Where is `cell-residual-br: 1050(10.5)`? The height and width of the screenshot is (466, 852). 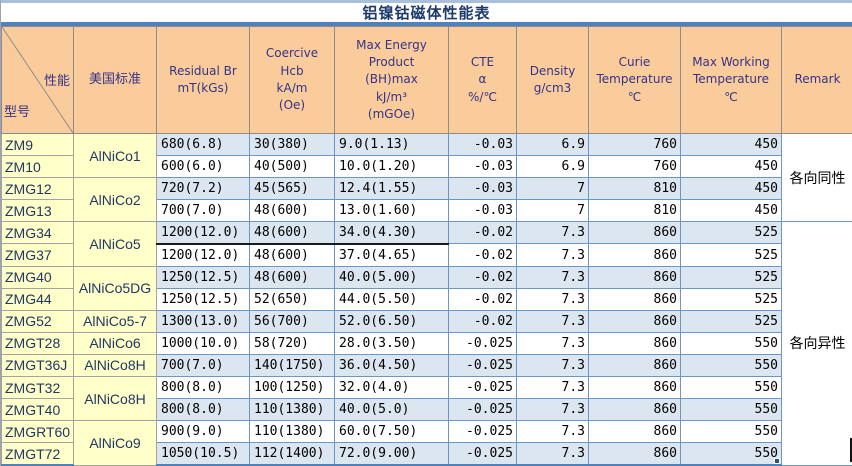
cell-residual-br: 1050(10.5) is located at coordinates (203, 454).